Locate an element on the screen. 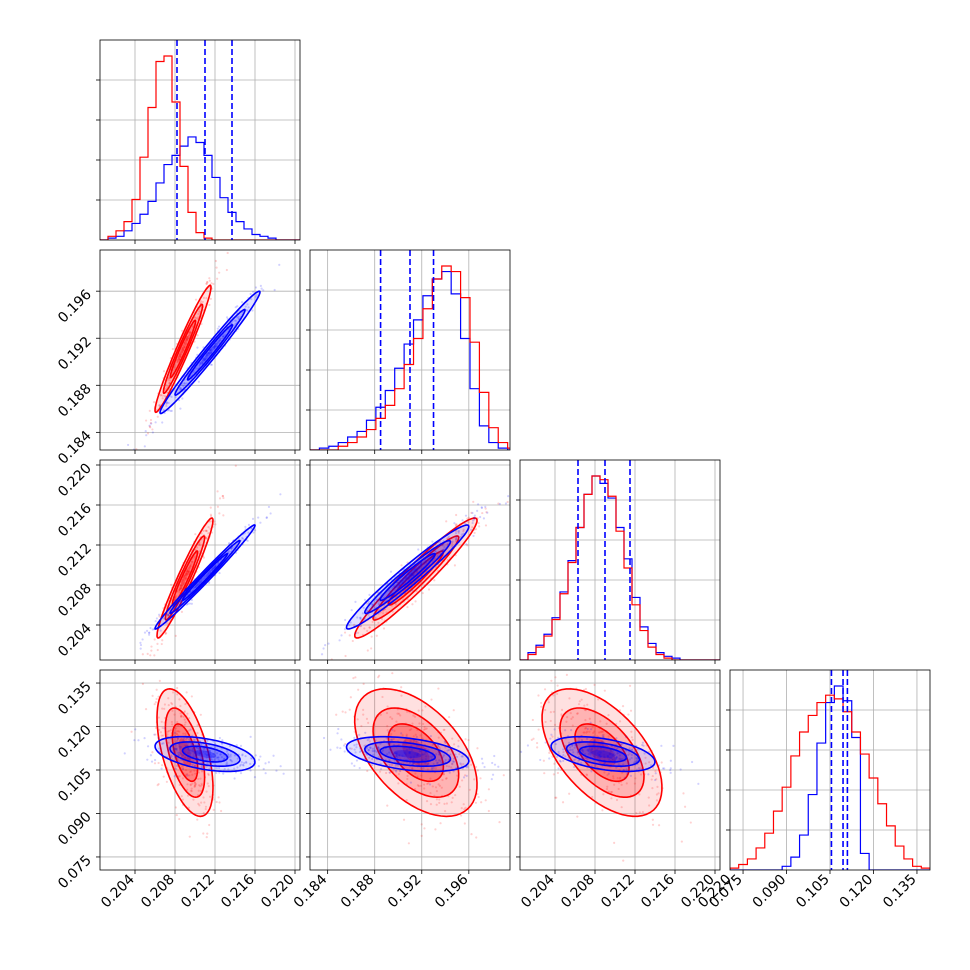 This screenshot has width=970, height=970. histogram-red is located at coordinates (200, 147).